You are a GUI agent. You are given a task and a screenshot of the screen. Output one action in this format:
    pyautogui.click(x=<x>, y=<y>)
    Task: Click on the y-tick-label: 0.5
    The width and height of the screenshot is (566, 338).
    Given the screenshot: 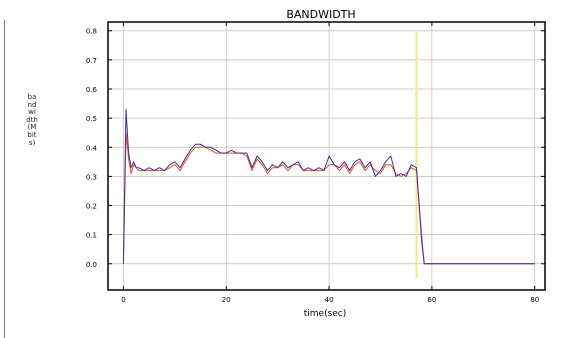 What is the action you would take?
    pyautogui.click(x=91, y=119)
    